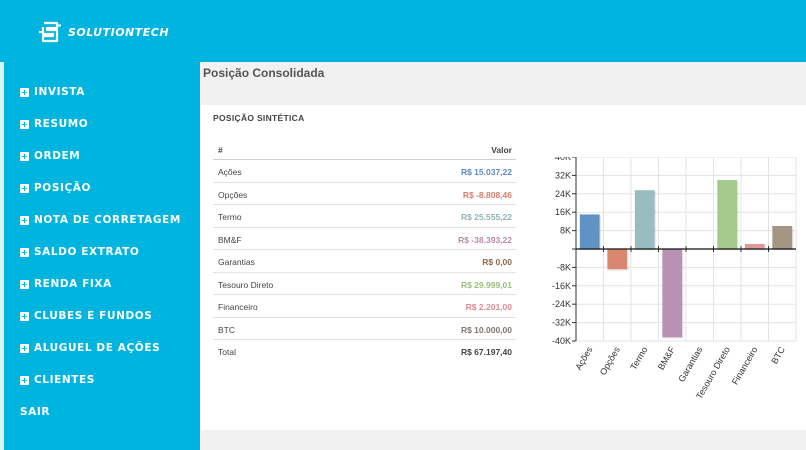  Describe the element at coordinates (57, 156) in the screenshot. I see `sidebar-item-label: ORDEM` at that location.